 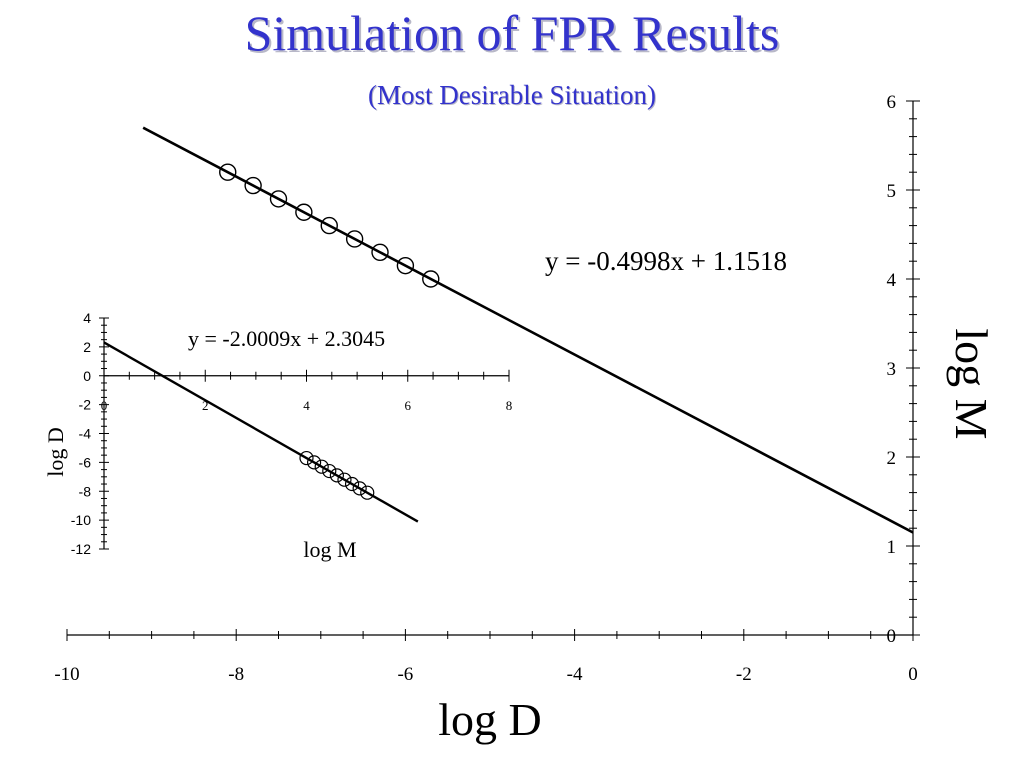 What do you see at coordinates (892, 458) in the screenshot?
I see `y-tick-label: 2` at bounding box center [892, 458].